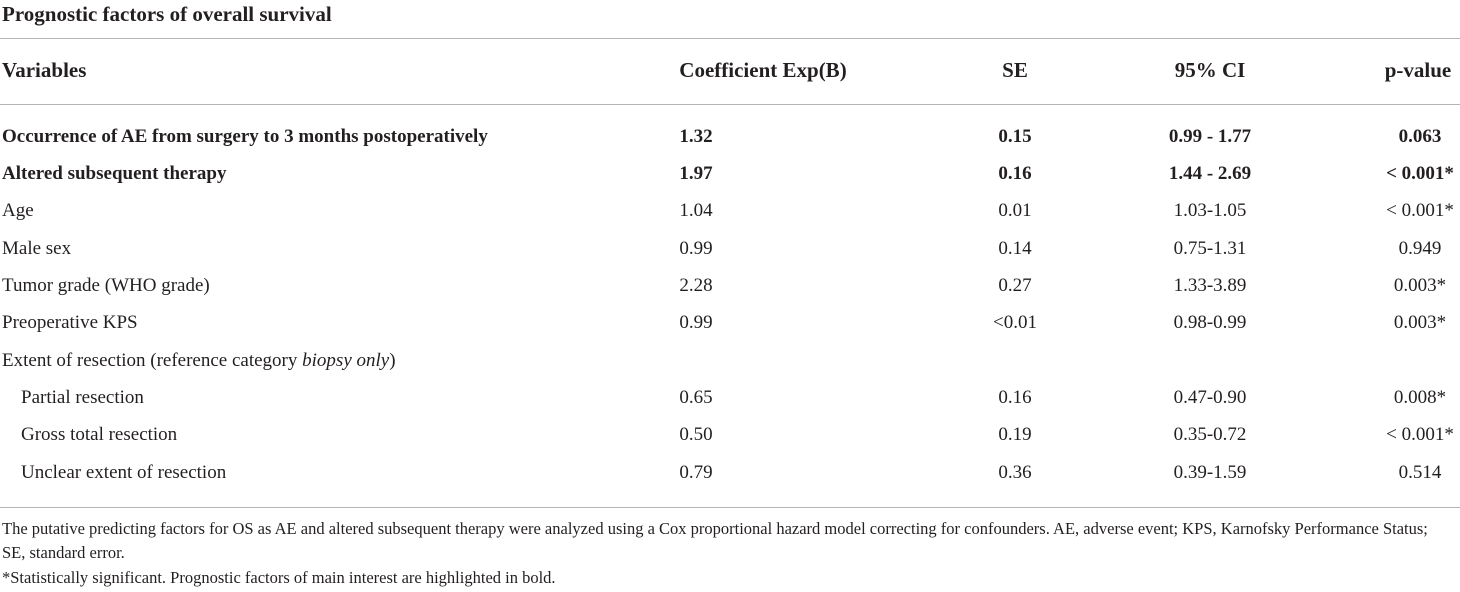 This screenshot has height=592, width=1460. I want to click on coefficient-cell: 1.32, so click(696, 136).